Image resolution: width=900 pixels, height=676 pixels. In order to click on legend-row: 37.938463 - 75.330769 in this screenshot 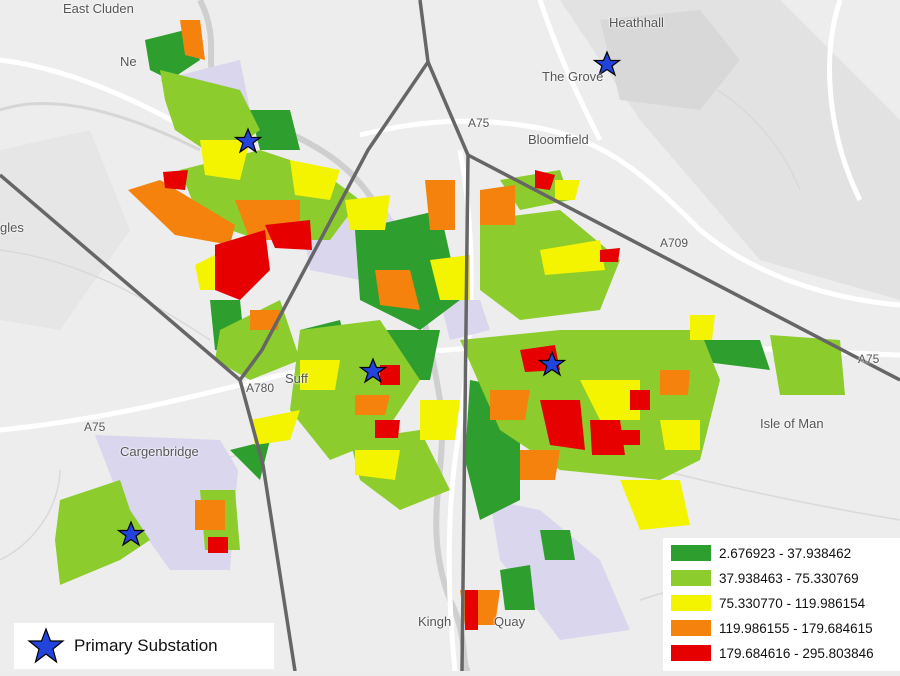, I will do `click(765, 578)`.